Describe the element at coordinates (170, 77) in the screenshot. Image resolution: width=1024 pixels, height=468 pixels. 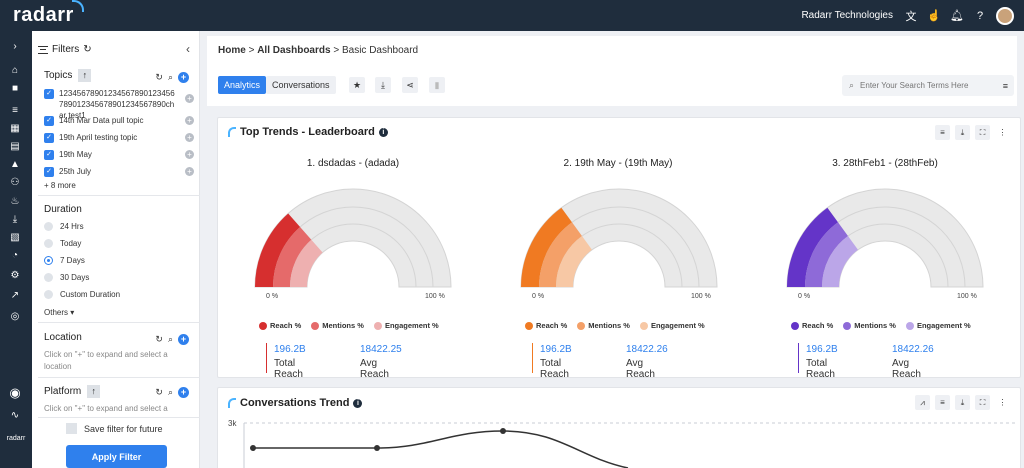
I see `topics-search-icon: ⌕` at that location.